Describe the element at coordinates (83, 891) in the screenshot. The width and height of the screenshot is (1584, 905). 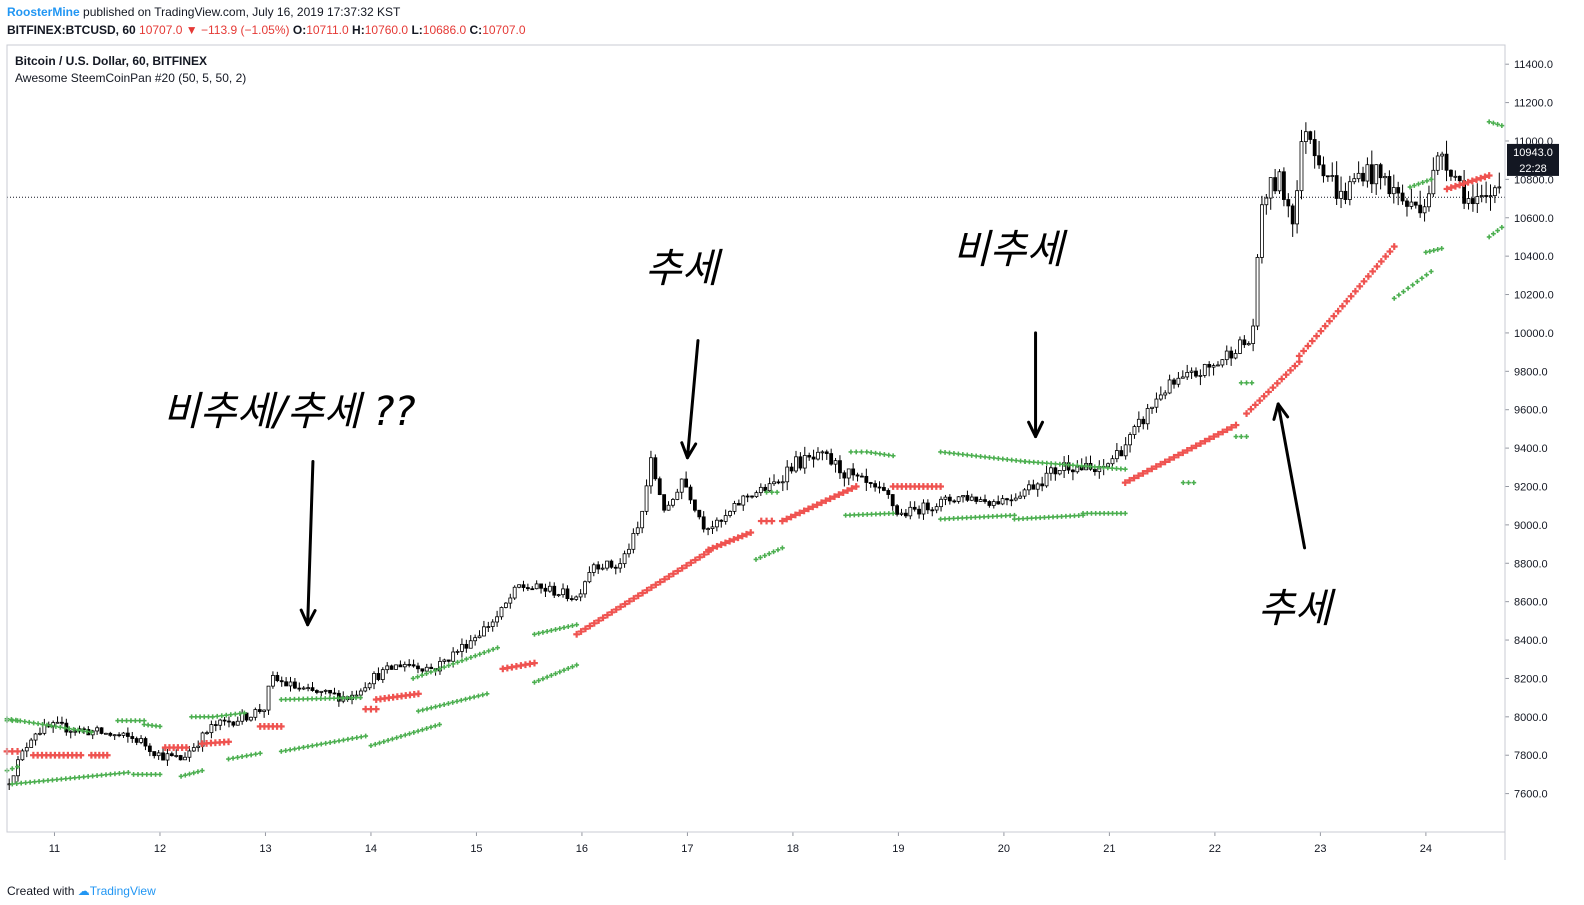
I see `tradingview-logo-icon: ☁` at that location.